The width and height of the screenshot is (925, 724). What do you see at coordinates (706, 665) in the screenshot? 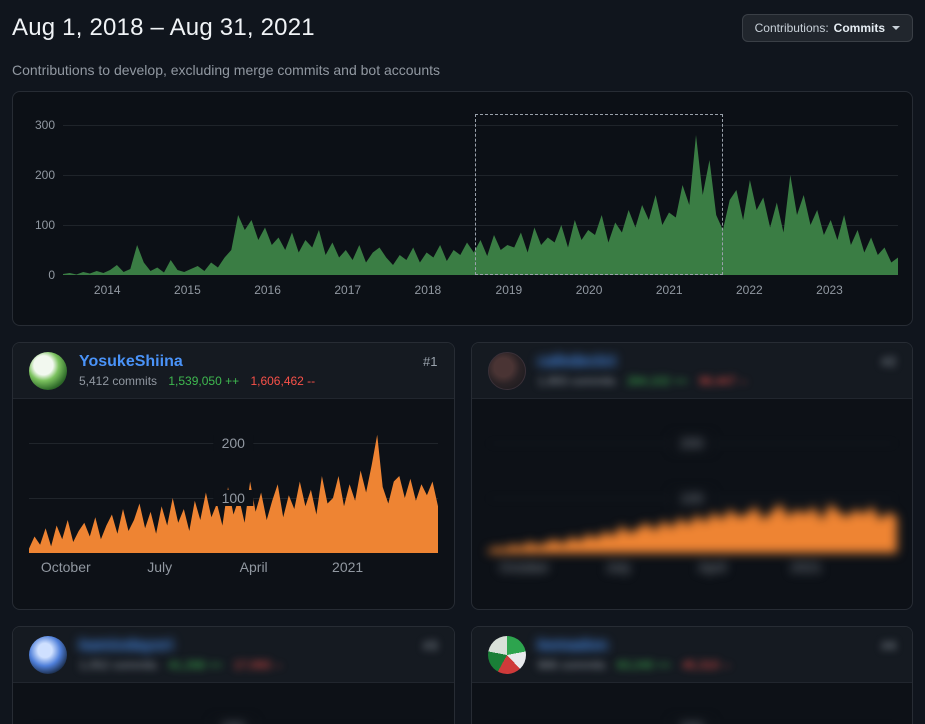
I see `deletions-count: 45,310 --` at bounding box center [706, 665].